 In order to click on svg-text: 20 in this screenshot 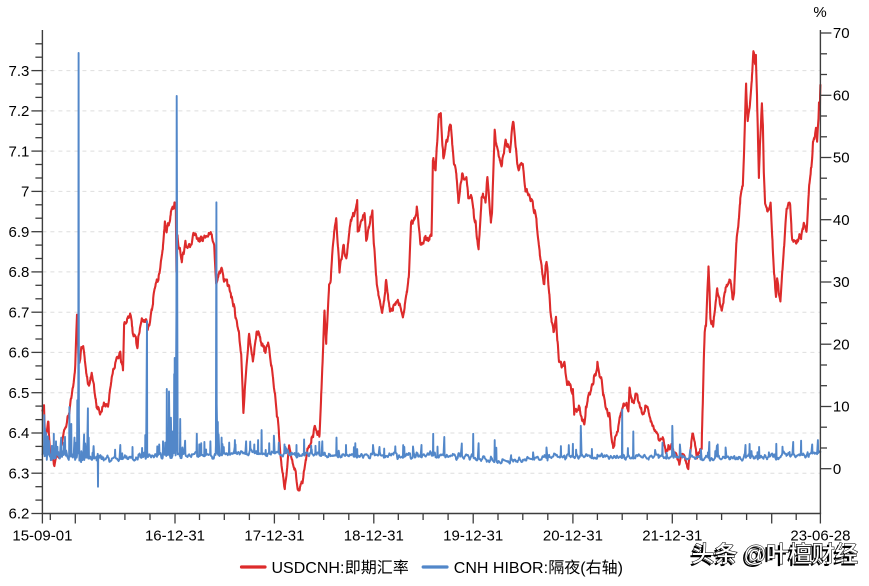, I will do `click(841, 344)`.